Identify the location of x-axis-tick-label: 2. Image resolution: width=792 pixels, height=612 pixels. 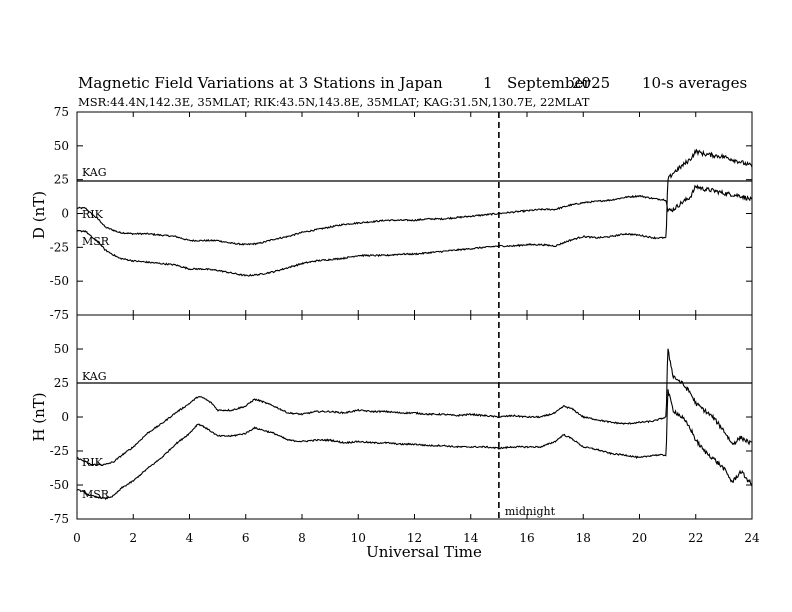
(133, 538).